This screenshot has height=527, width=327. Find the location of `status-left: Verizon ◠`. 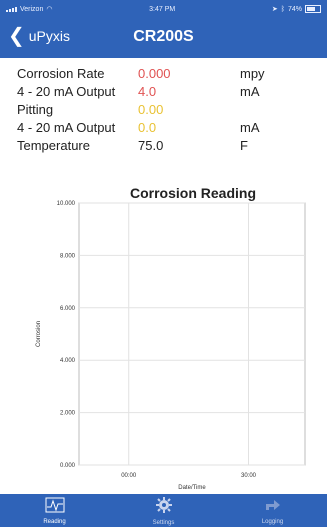

status-left: Verizon ◠ is located at coordinates (29, 9).